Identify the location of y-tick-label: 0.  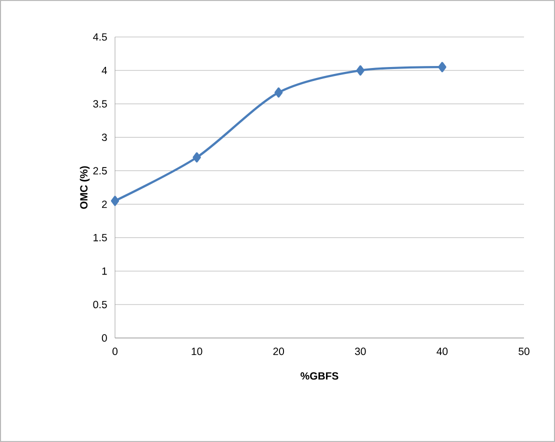
(104, 338).